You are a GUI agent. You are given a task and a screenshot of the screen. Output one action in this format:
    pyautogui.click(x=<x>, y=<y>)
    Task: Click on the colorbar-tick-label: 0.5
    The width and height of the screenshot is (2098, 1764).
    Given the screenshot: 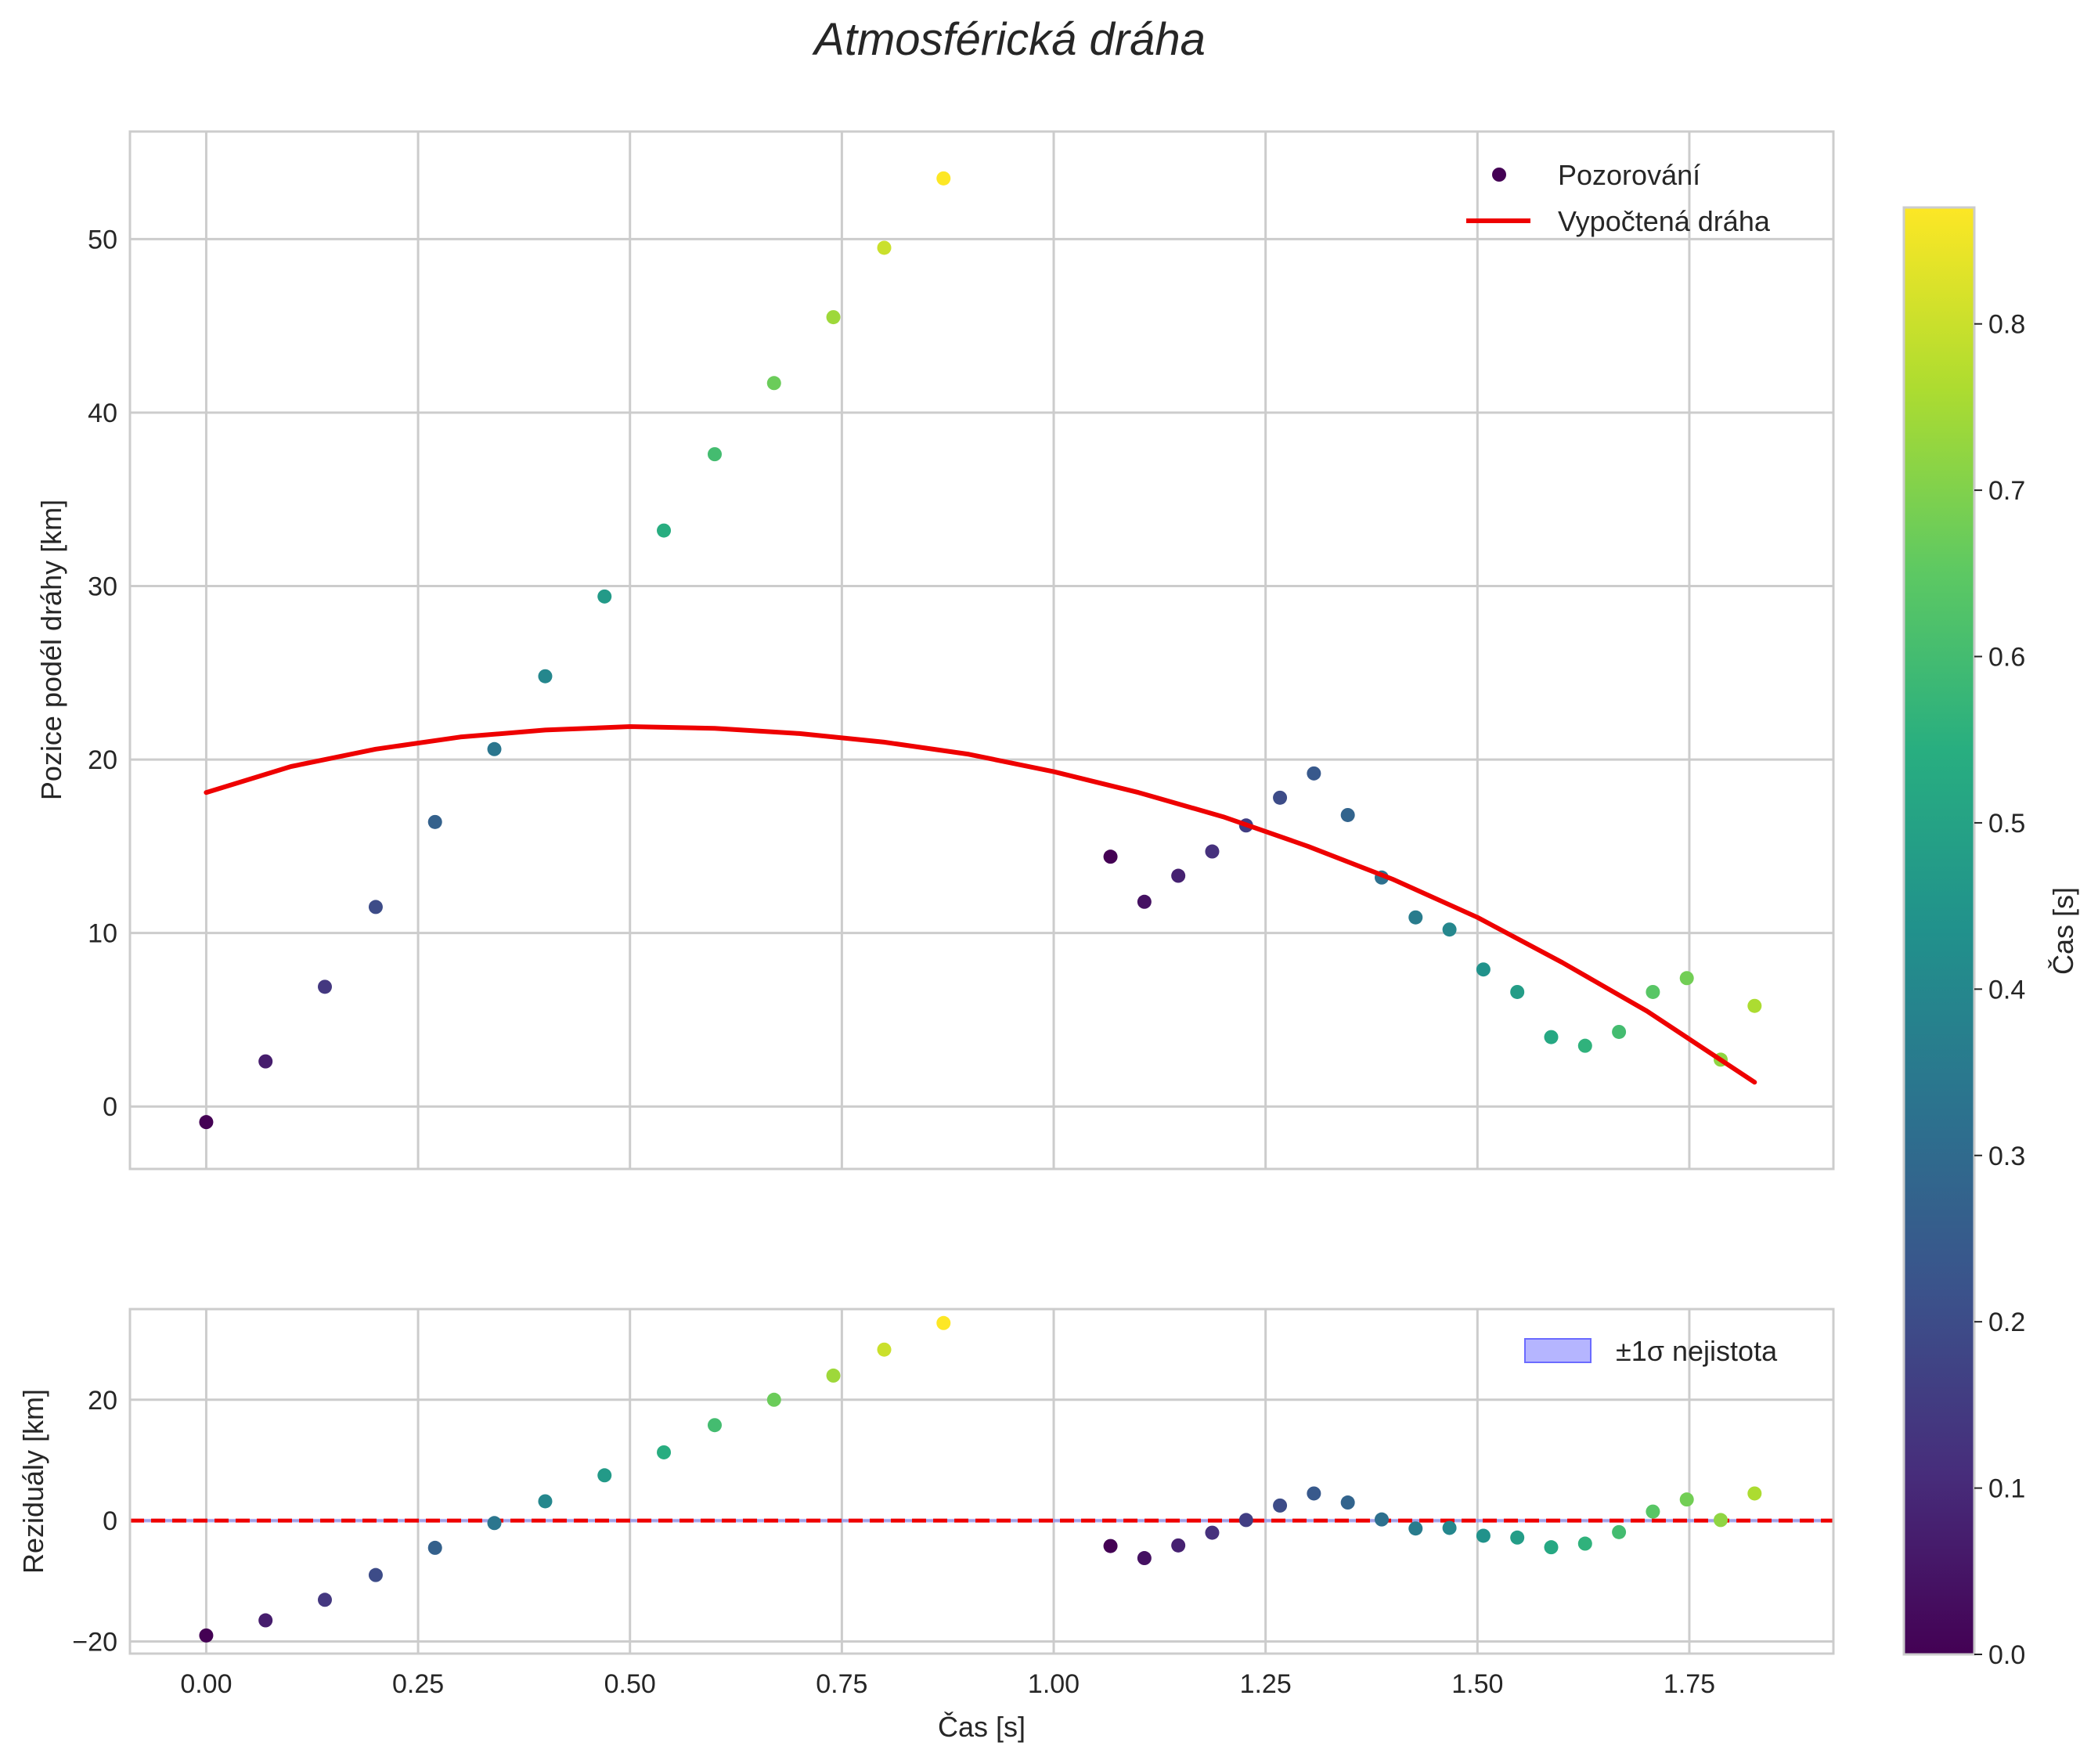 What is the action you would take?
    pyautogui.click(x=2006, y=824)
    